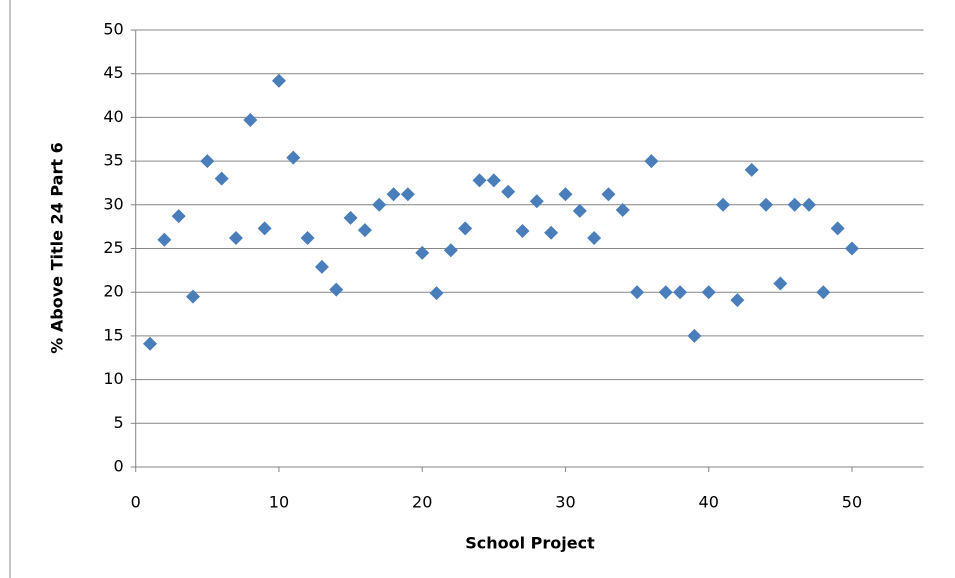 The height and width of the screenshot is (578, 955). I want to click on y-tick-label: 45, so click(113, 72).